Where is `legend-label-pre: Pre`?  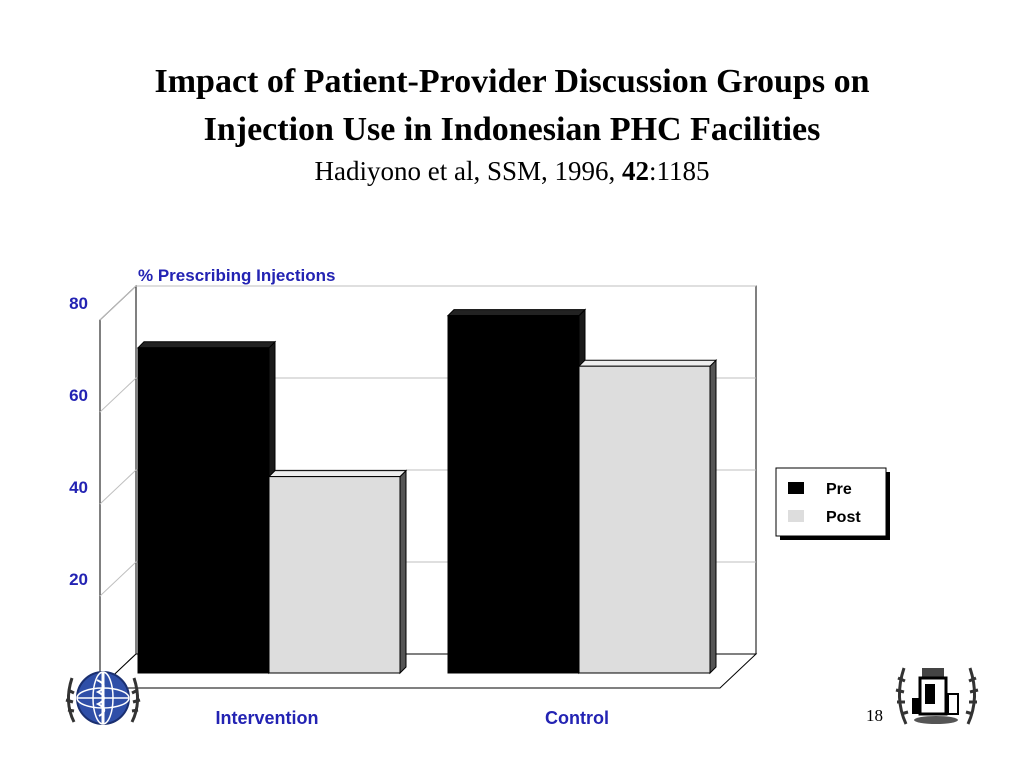
legend-label-pre: Pre is located at coordinates (839, 489).